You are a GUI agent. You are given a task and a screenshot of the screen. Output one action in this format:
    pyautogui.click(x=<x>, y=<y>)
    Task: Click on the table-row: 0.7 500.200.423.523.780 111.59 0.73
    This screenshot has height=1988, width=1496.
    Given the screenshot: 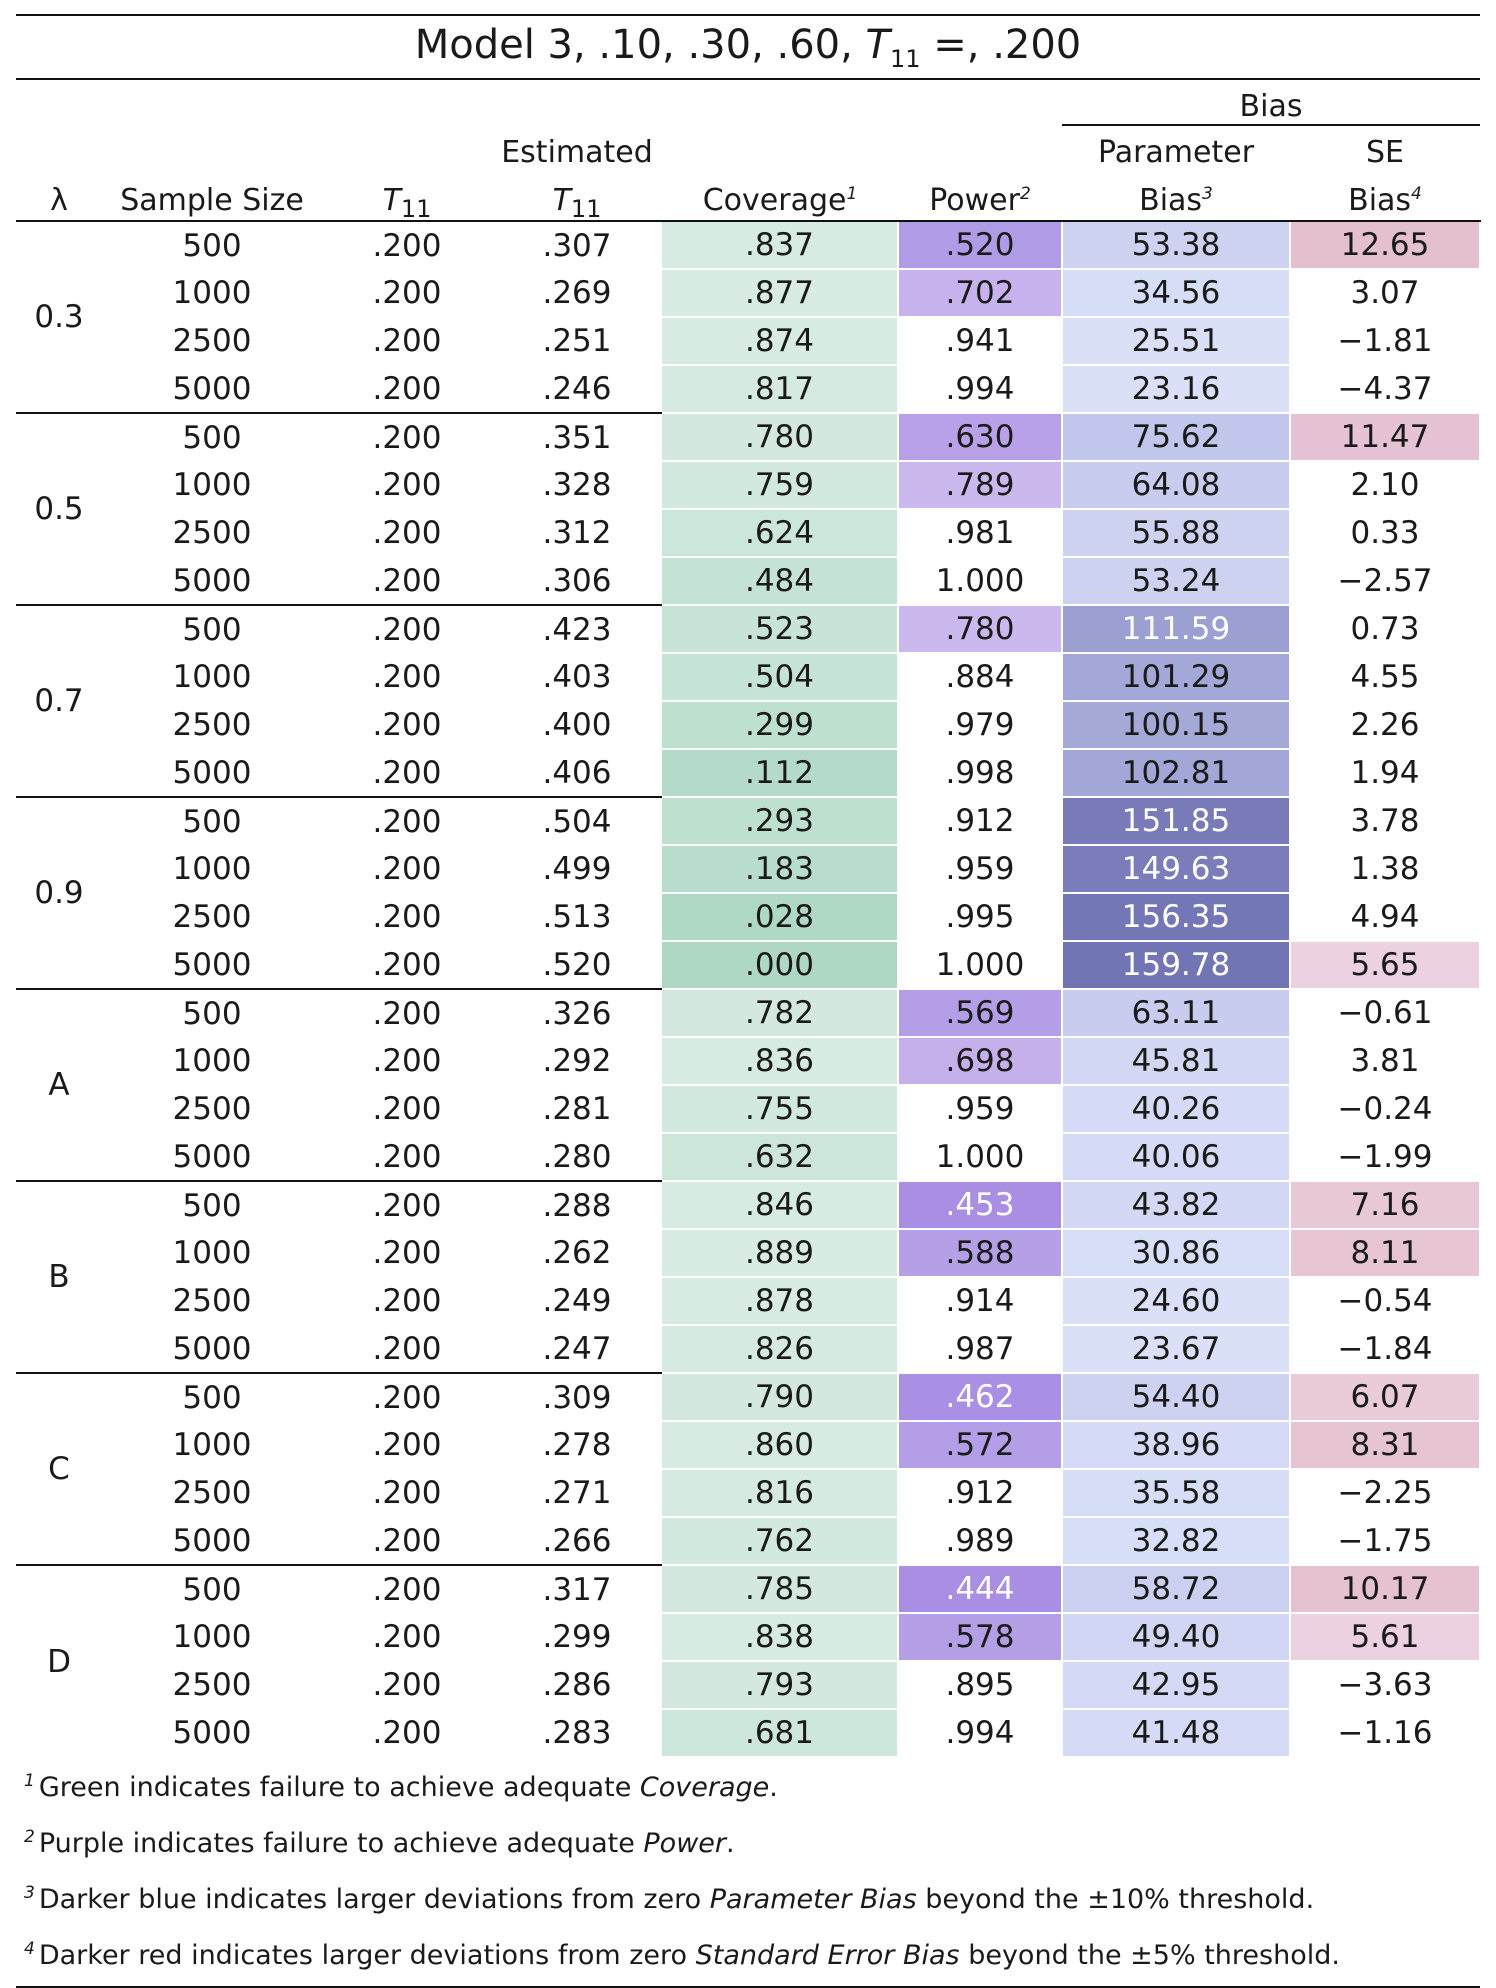 What is the action you would take?
    pyautogui.click(x=748, y=700)
    